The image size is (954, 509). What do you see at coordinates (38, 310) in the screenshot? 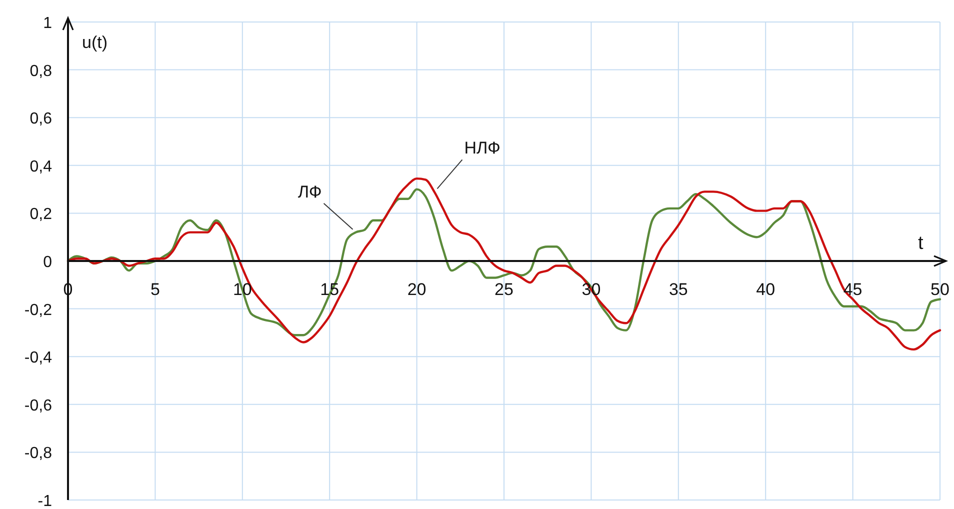
I see `y-tick-label: -0,2` at bounding box center [38, 310].